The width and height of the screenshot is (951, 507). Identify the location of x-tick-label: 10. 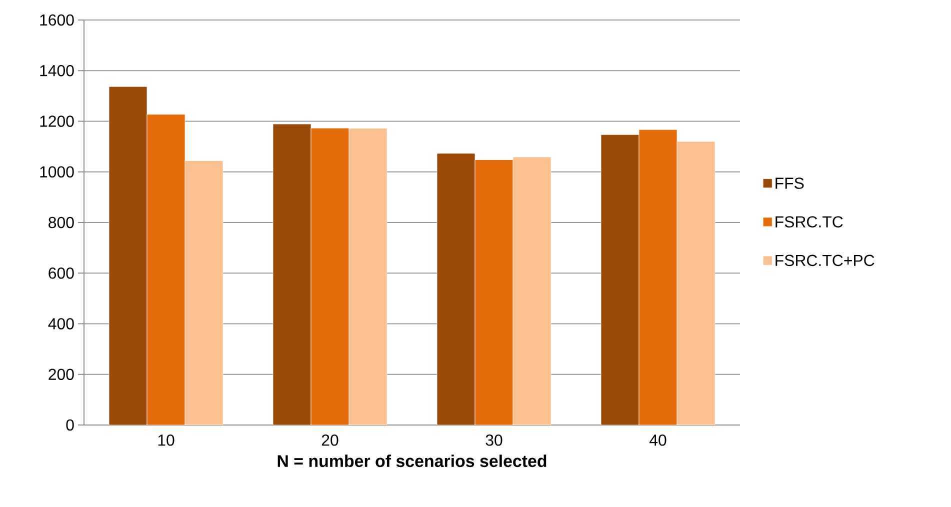
(166, 440).